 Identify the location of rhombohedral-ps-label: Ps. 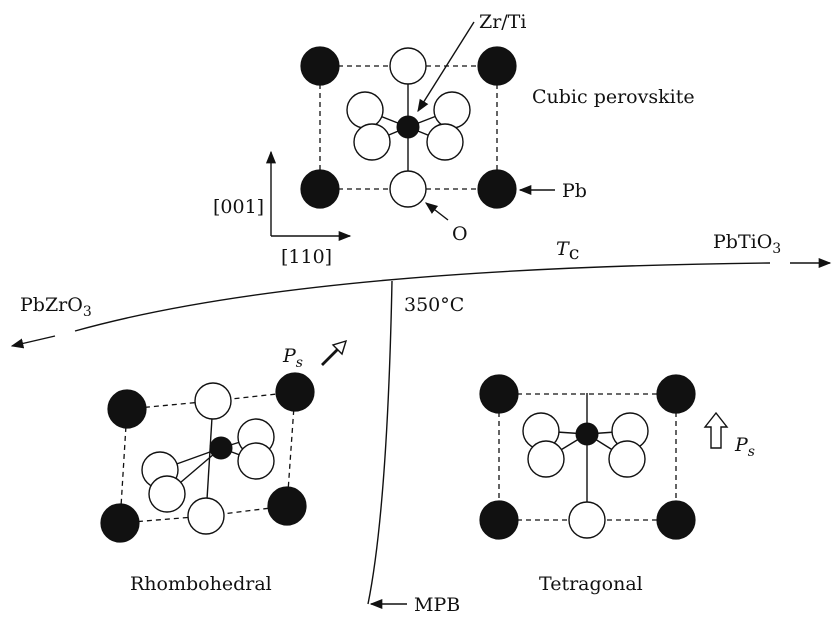
(292, 358).